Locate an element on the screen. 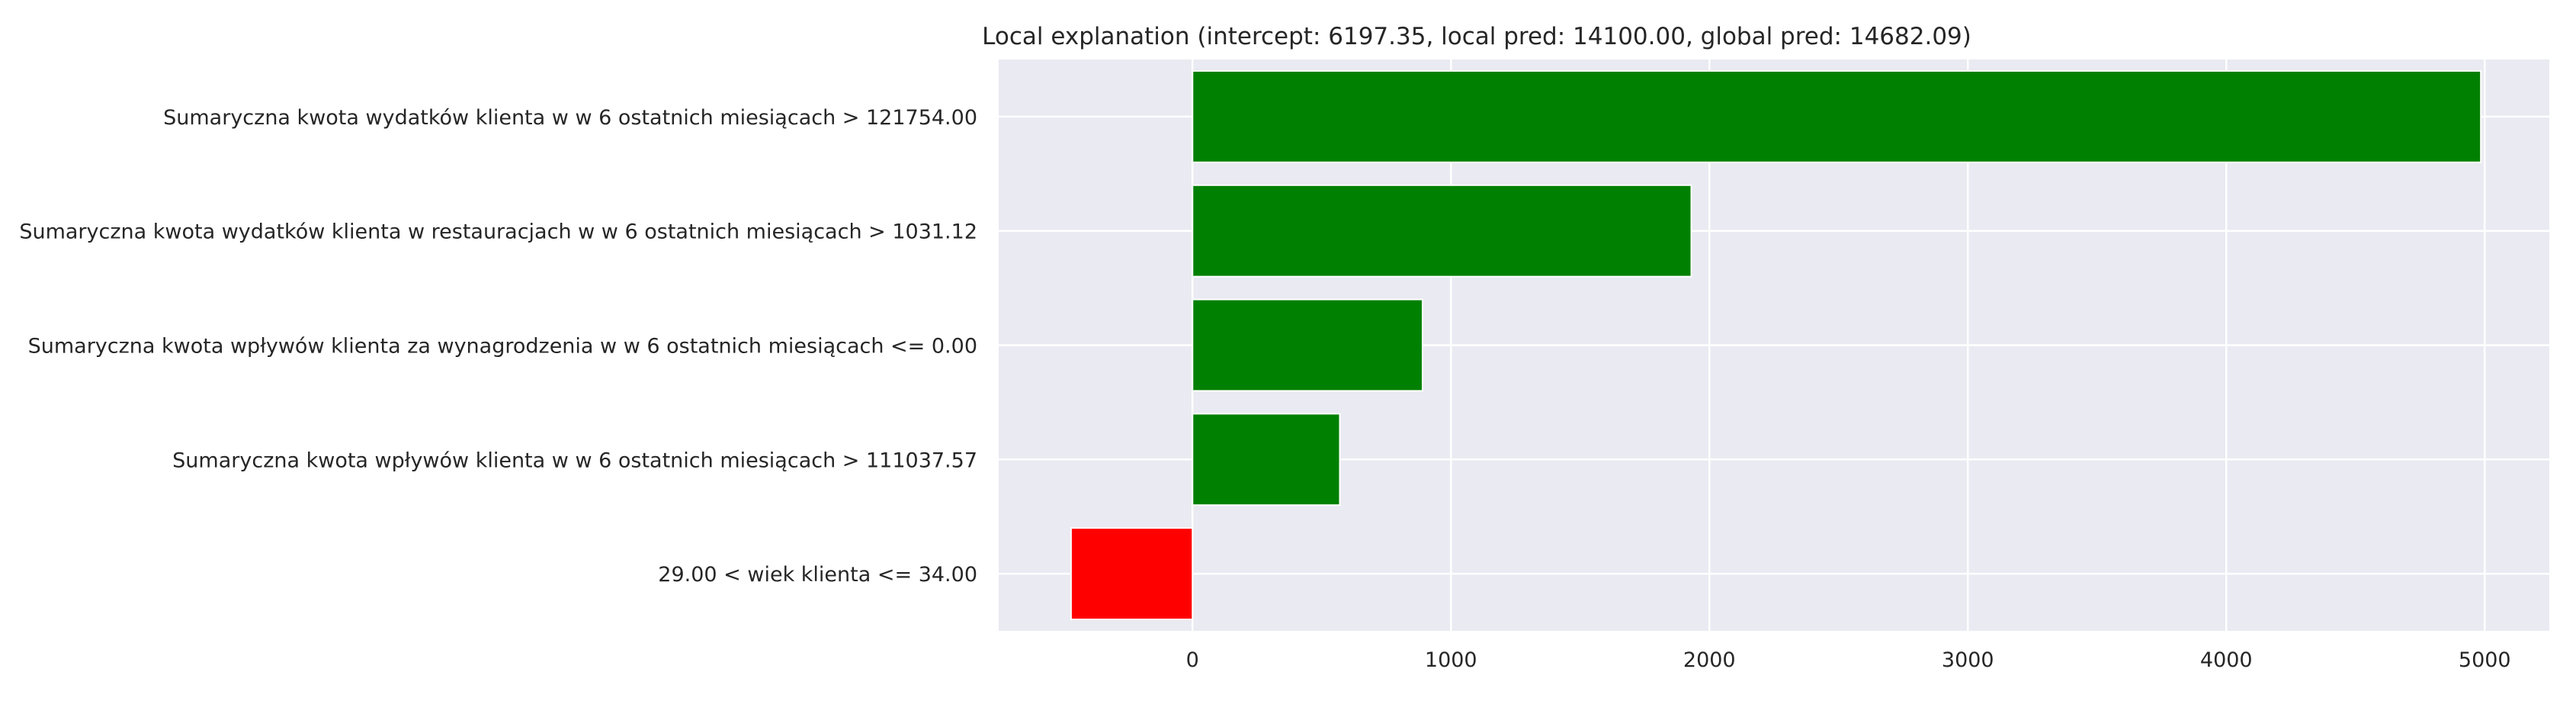 Image resolution: width=2576 pixels, height=701 pixels. x-tick-label: 5000 is located at coordinates (2485, 660).